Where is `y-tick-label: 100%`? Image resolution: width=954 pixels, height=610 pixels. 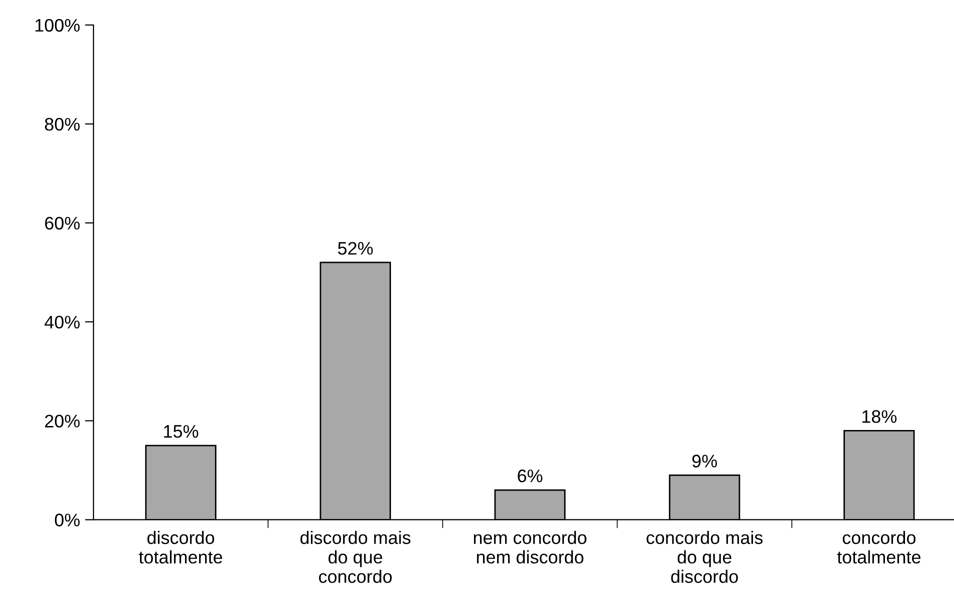 y-tick-label: 100% is located at coordinates (57, 25).